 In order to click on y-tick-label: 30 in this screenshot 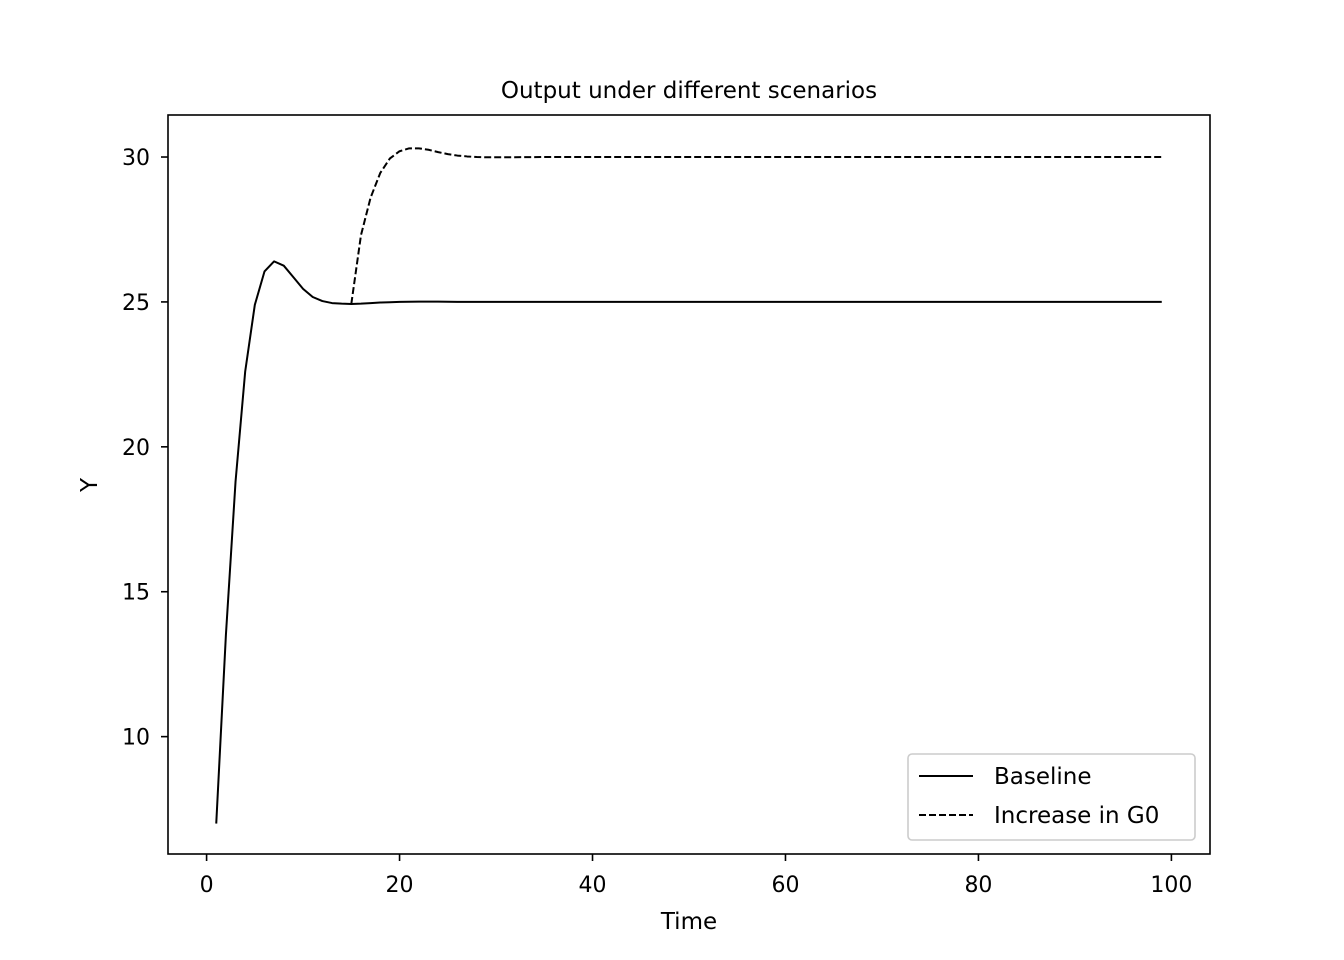, I will do `click(136, 158)`.